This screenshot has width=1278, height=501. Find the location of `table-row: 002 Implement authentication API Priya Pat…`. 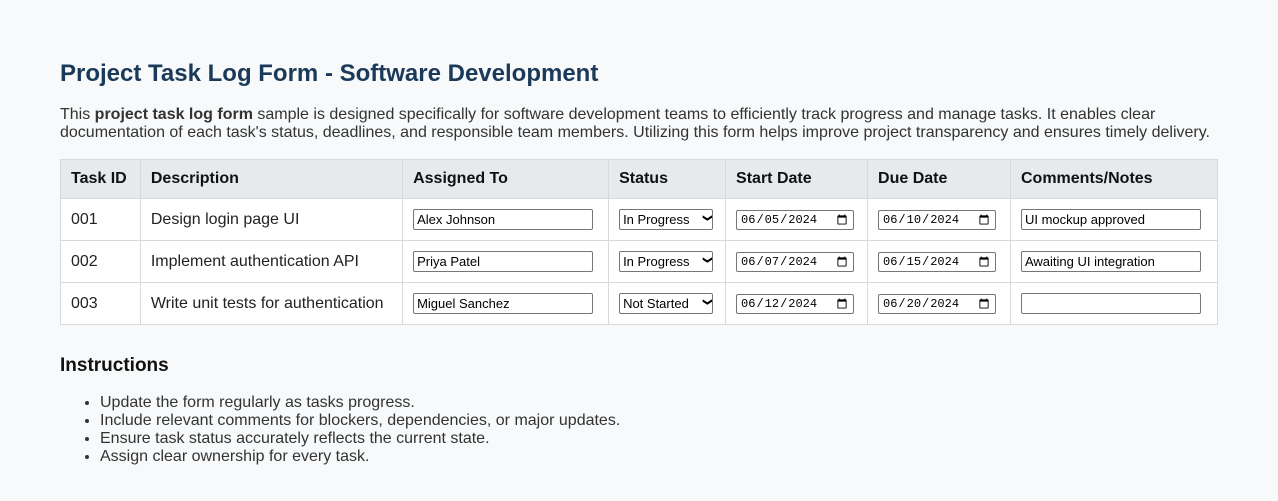

table-row: 002 Implement authentication API Priya Pat… is located at coordinates (639, 261).